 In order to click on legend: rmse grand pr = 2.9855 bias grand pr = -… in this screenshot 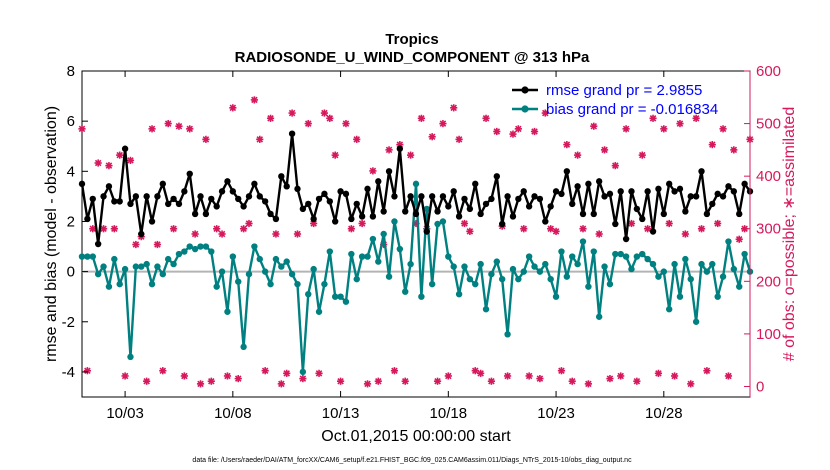, I will do `click(615, 100)`.